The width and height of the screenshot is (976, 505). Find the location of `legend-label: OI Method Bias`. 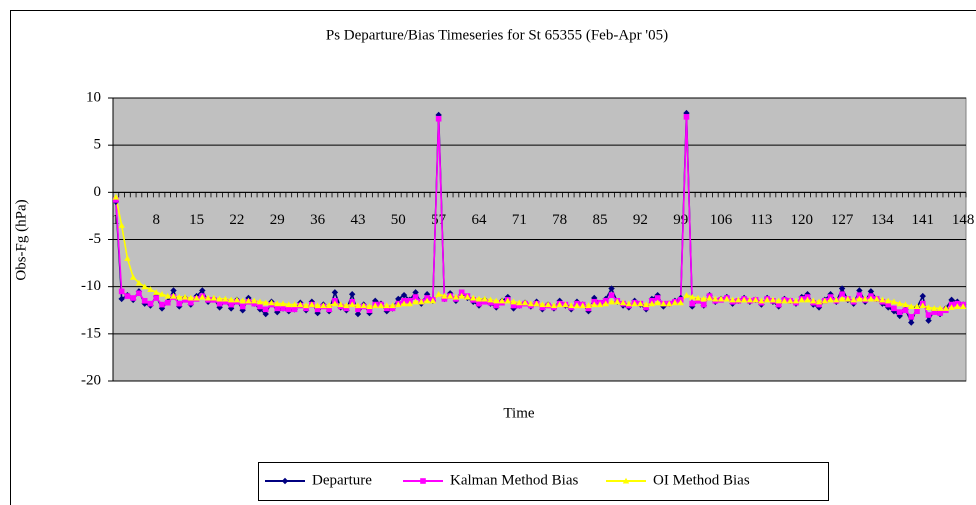

legend-label: OI Method Bias is located at coordinates (701, 480).